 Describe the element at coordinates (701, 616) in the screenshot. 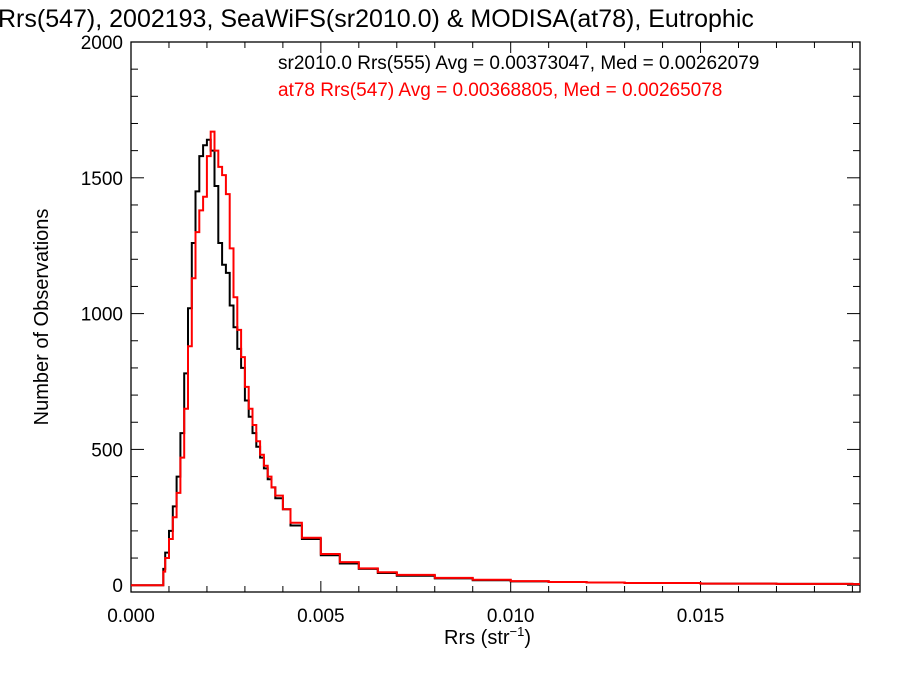

I see `x-tick-label: 0.015` at that location.